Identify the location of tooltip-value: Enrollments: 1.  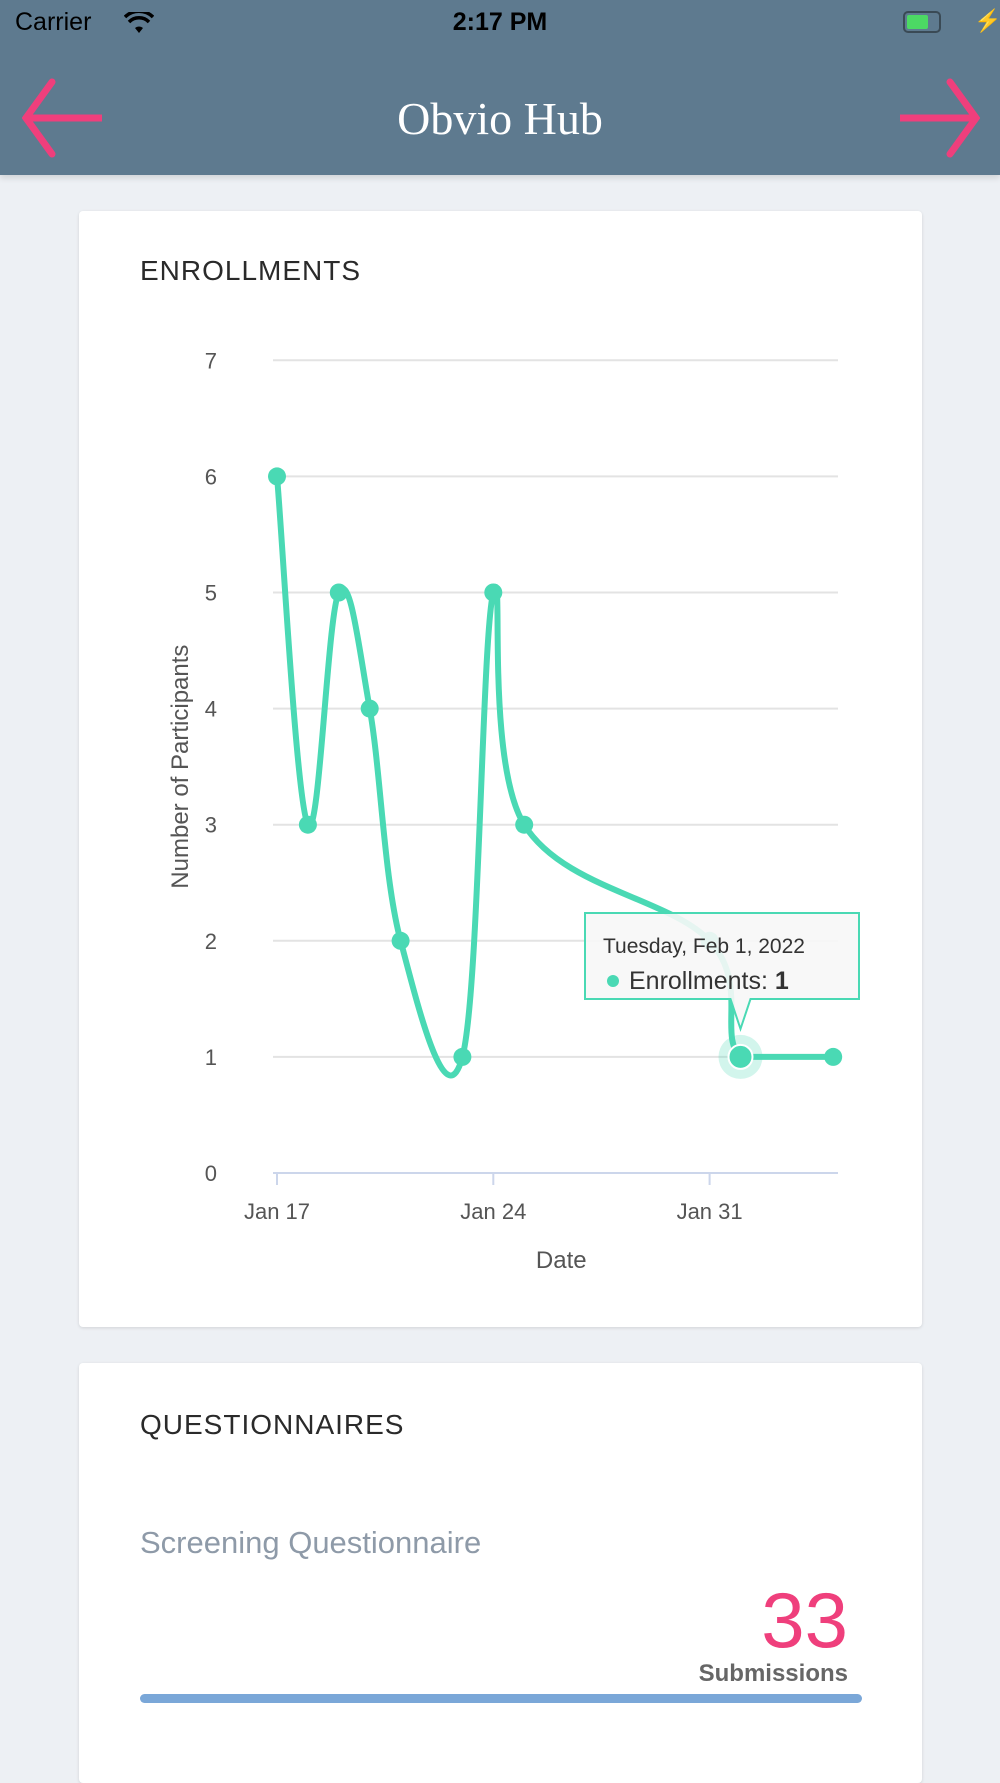
(709, 981).